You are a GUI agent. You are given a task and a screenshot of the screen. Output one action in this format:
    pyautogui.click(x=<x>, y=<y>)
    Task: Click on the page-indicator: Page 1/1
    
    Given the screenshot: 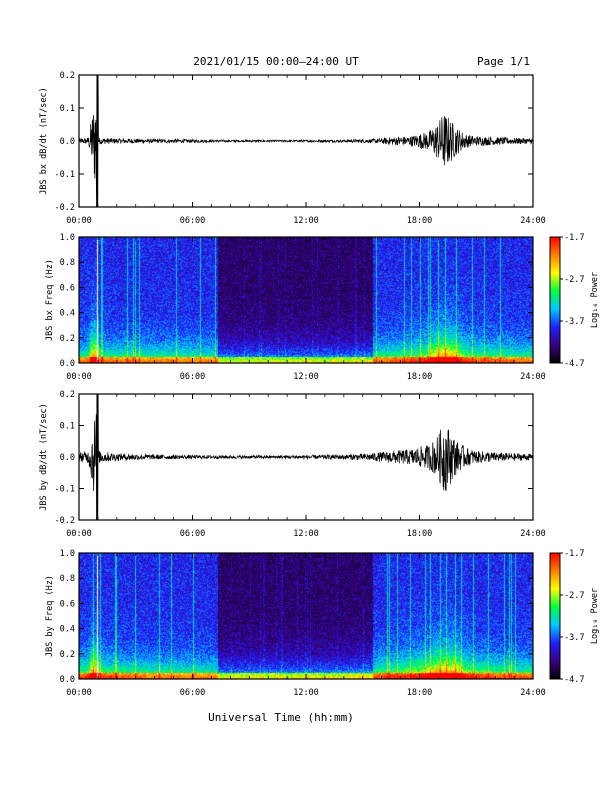 What is the action you would take?
    pyautogui.click(x=503, y=61)
    